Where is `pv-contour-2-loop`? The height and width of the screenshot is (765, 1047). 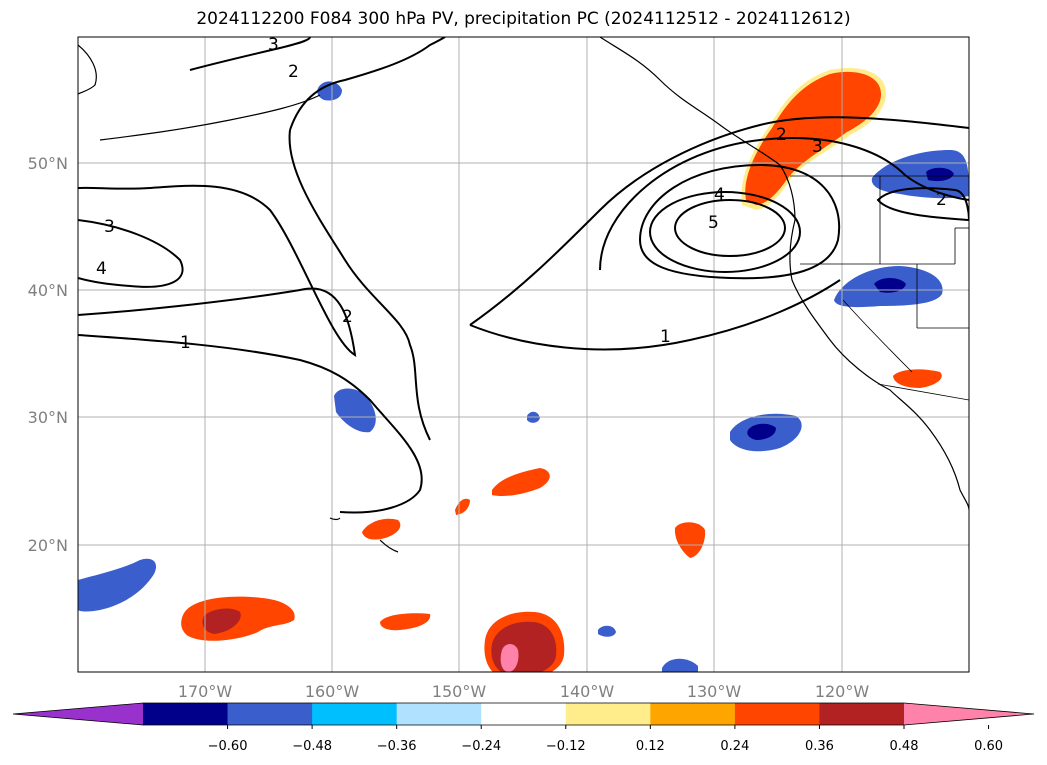
pv-contour-2-loop is located at coordinates (359, 285).